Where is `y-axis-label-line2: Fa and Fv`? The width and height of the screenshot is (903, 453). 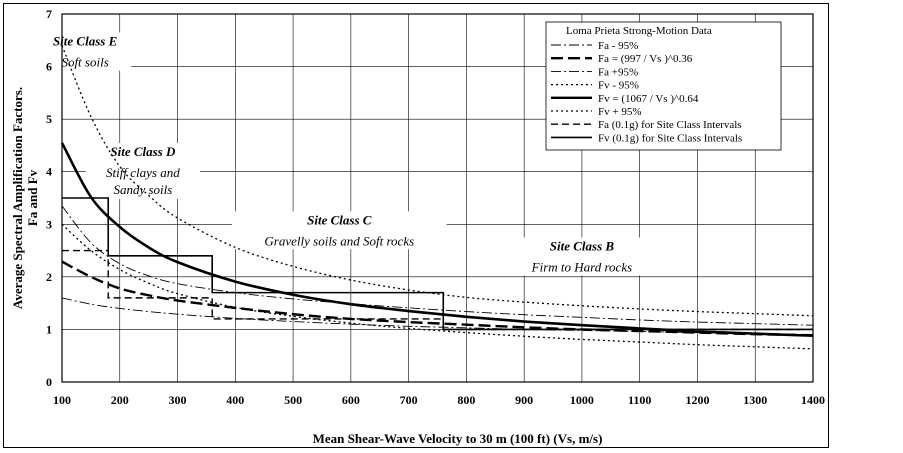 y-axis-label-line2: Fa and Fv is located at coordinates (32, 197).